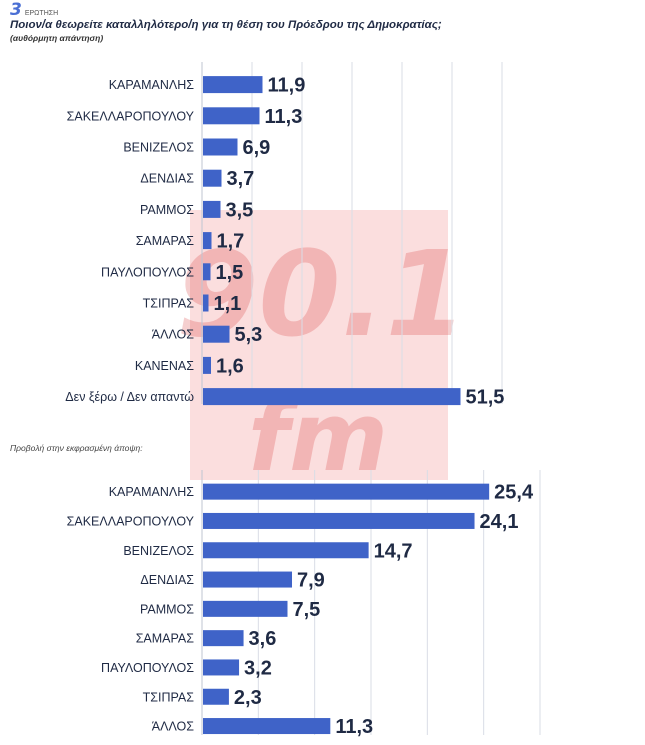 Image resolution: width=645 pixels, height=745 pixels. What do you see at coordinates (230, 366) in the screenshot?
I see `data-label: 1,6` at bounding box center [230, 366].